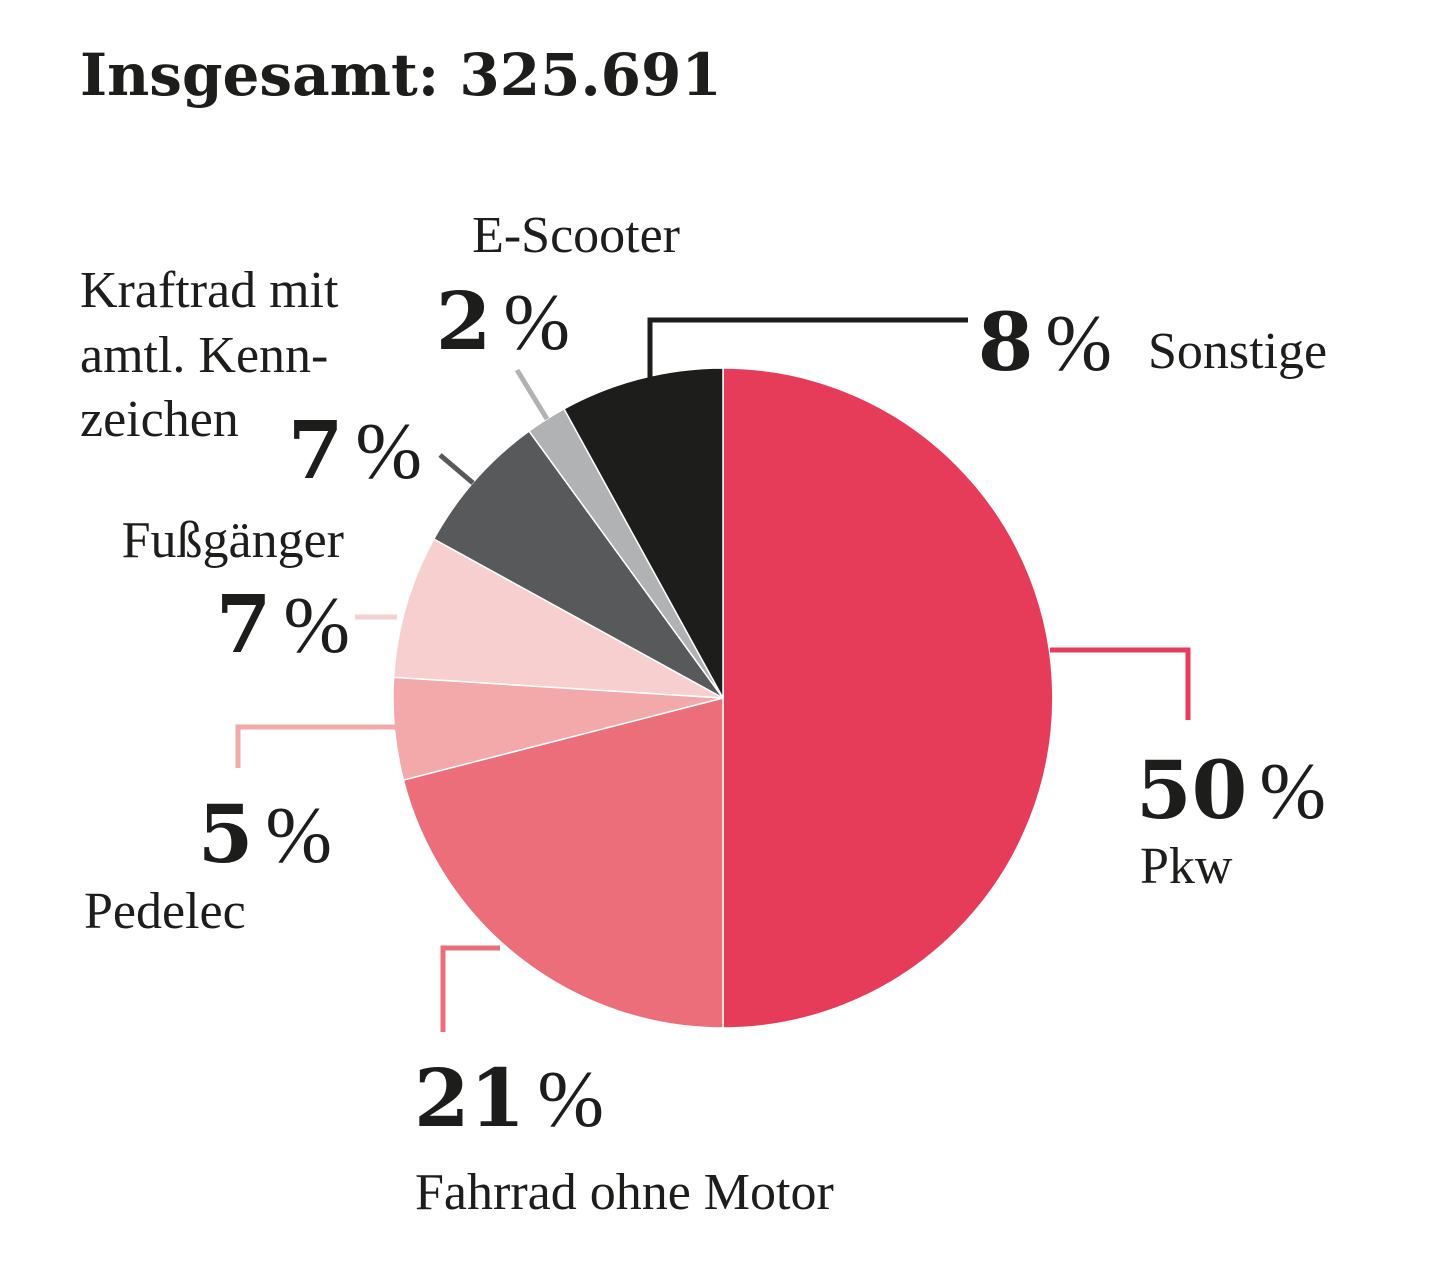 The image size is (1438, 1268). I want to click on chart-title: Insgesamt: 325.691, so click(401, 75).